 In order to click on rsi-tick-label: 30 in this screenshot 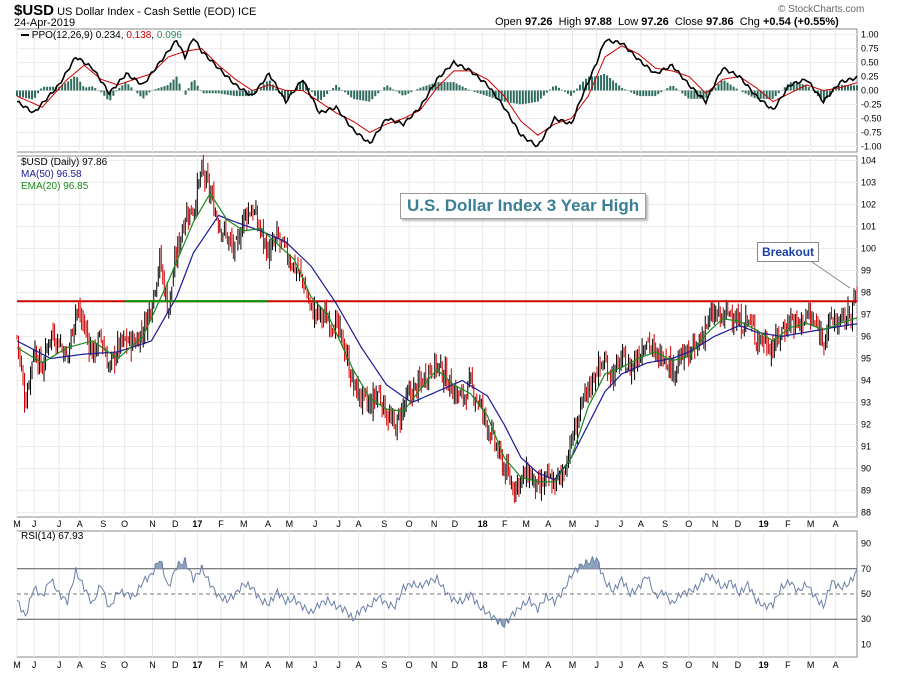, I will do `click(866, 619)`.